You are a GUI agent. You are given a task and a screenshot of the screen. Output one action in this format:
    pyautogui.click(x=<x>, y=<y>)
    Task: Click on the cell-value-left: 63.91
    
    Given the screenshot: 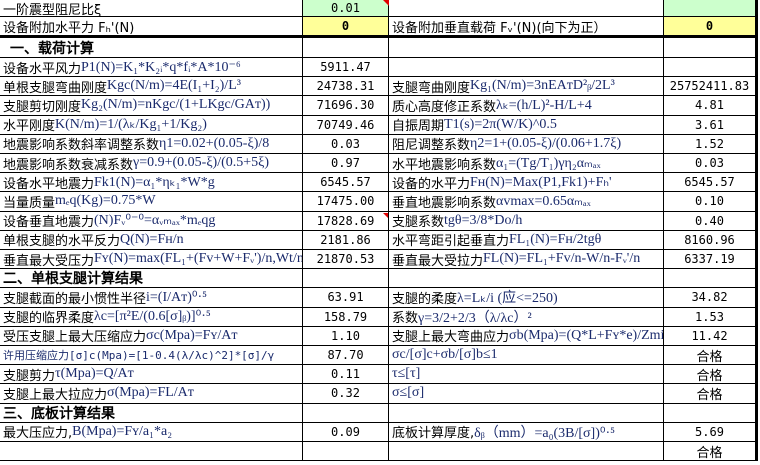 What is the action you would take?
    pyautogui.click(x=346, y=298)
    